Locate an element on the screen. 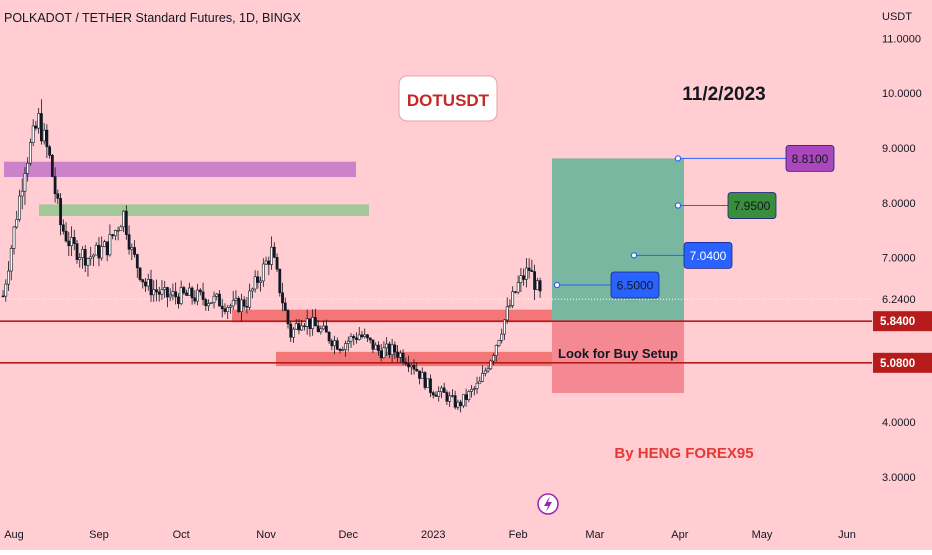 Image resolution: width=932 pixels, height=555 pixels. time-axis is located at coordinates (466, 534).